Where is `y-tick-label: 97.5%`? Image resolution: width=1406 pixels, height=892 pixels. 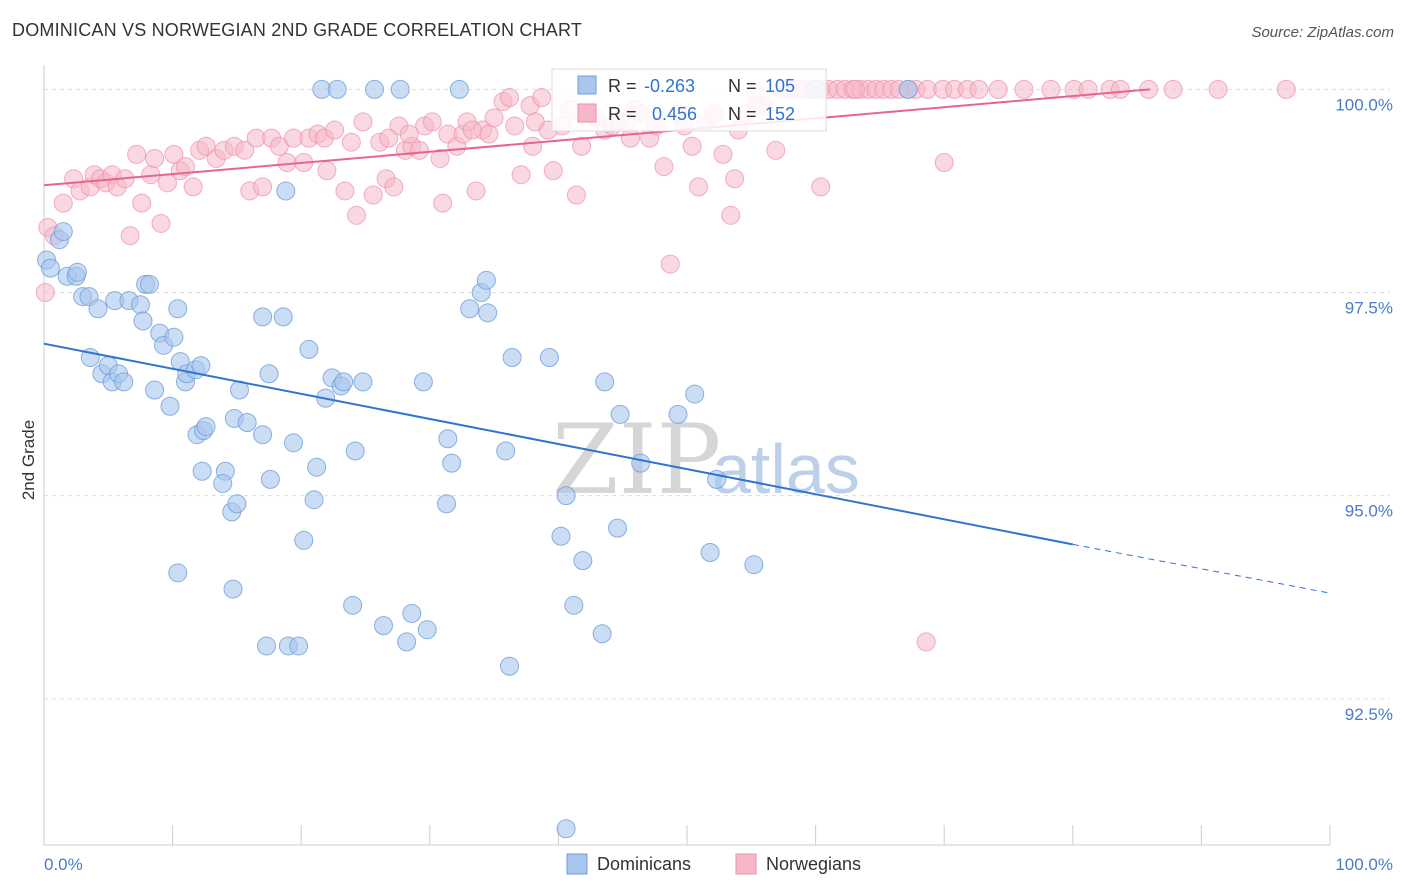 y-tick-label: 97.5% is located at coordinates (1369, 308).